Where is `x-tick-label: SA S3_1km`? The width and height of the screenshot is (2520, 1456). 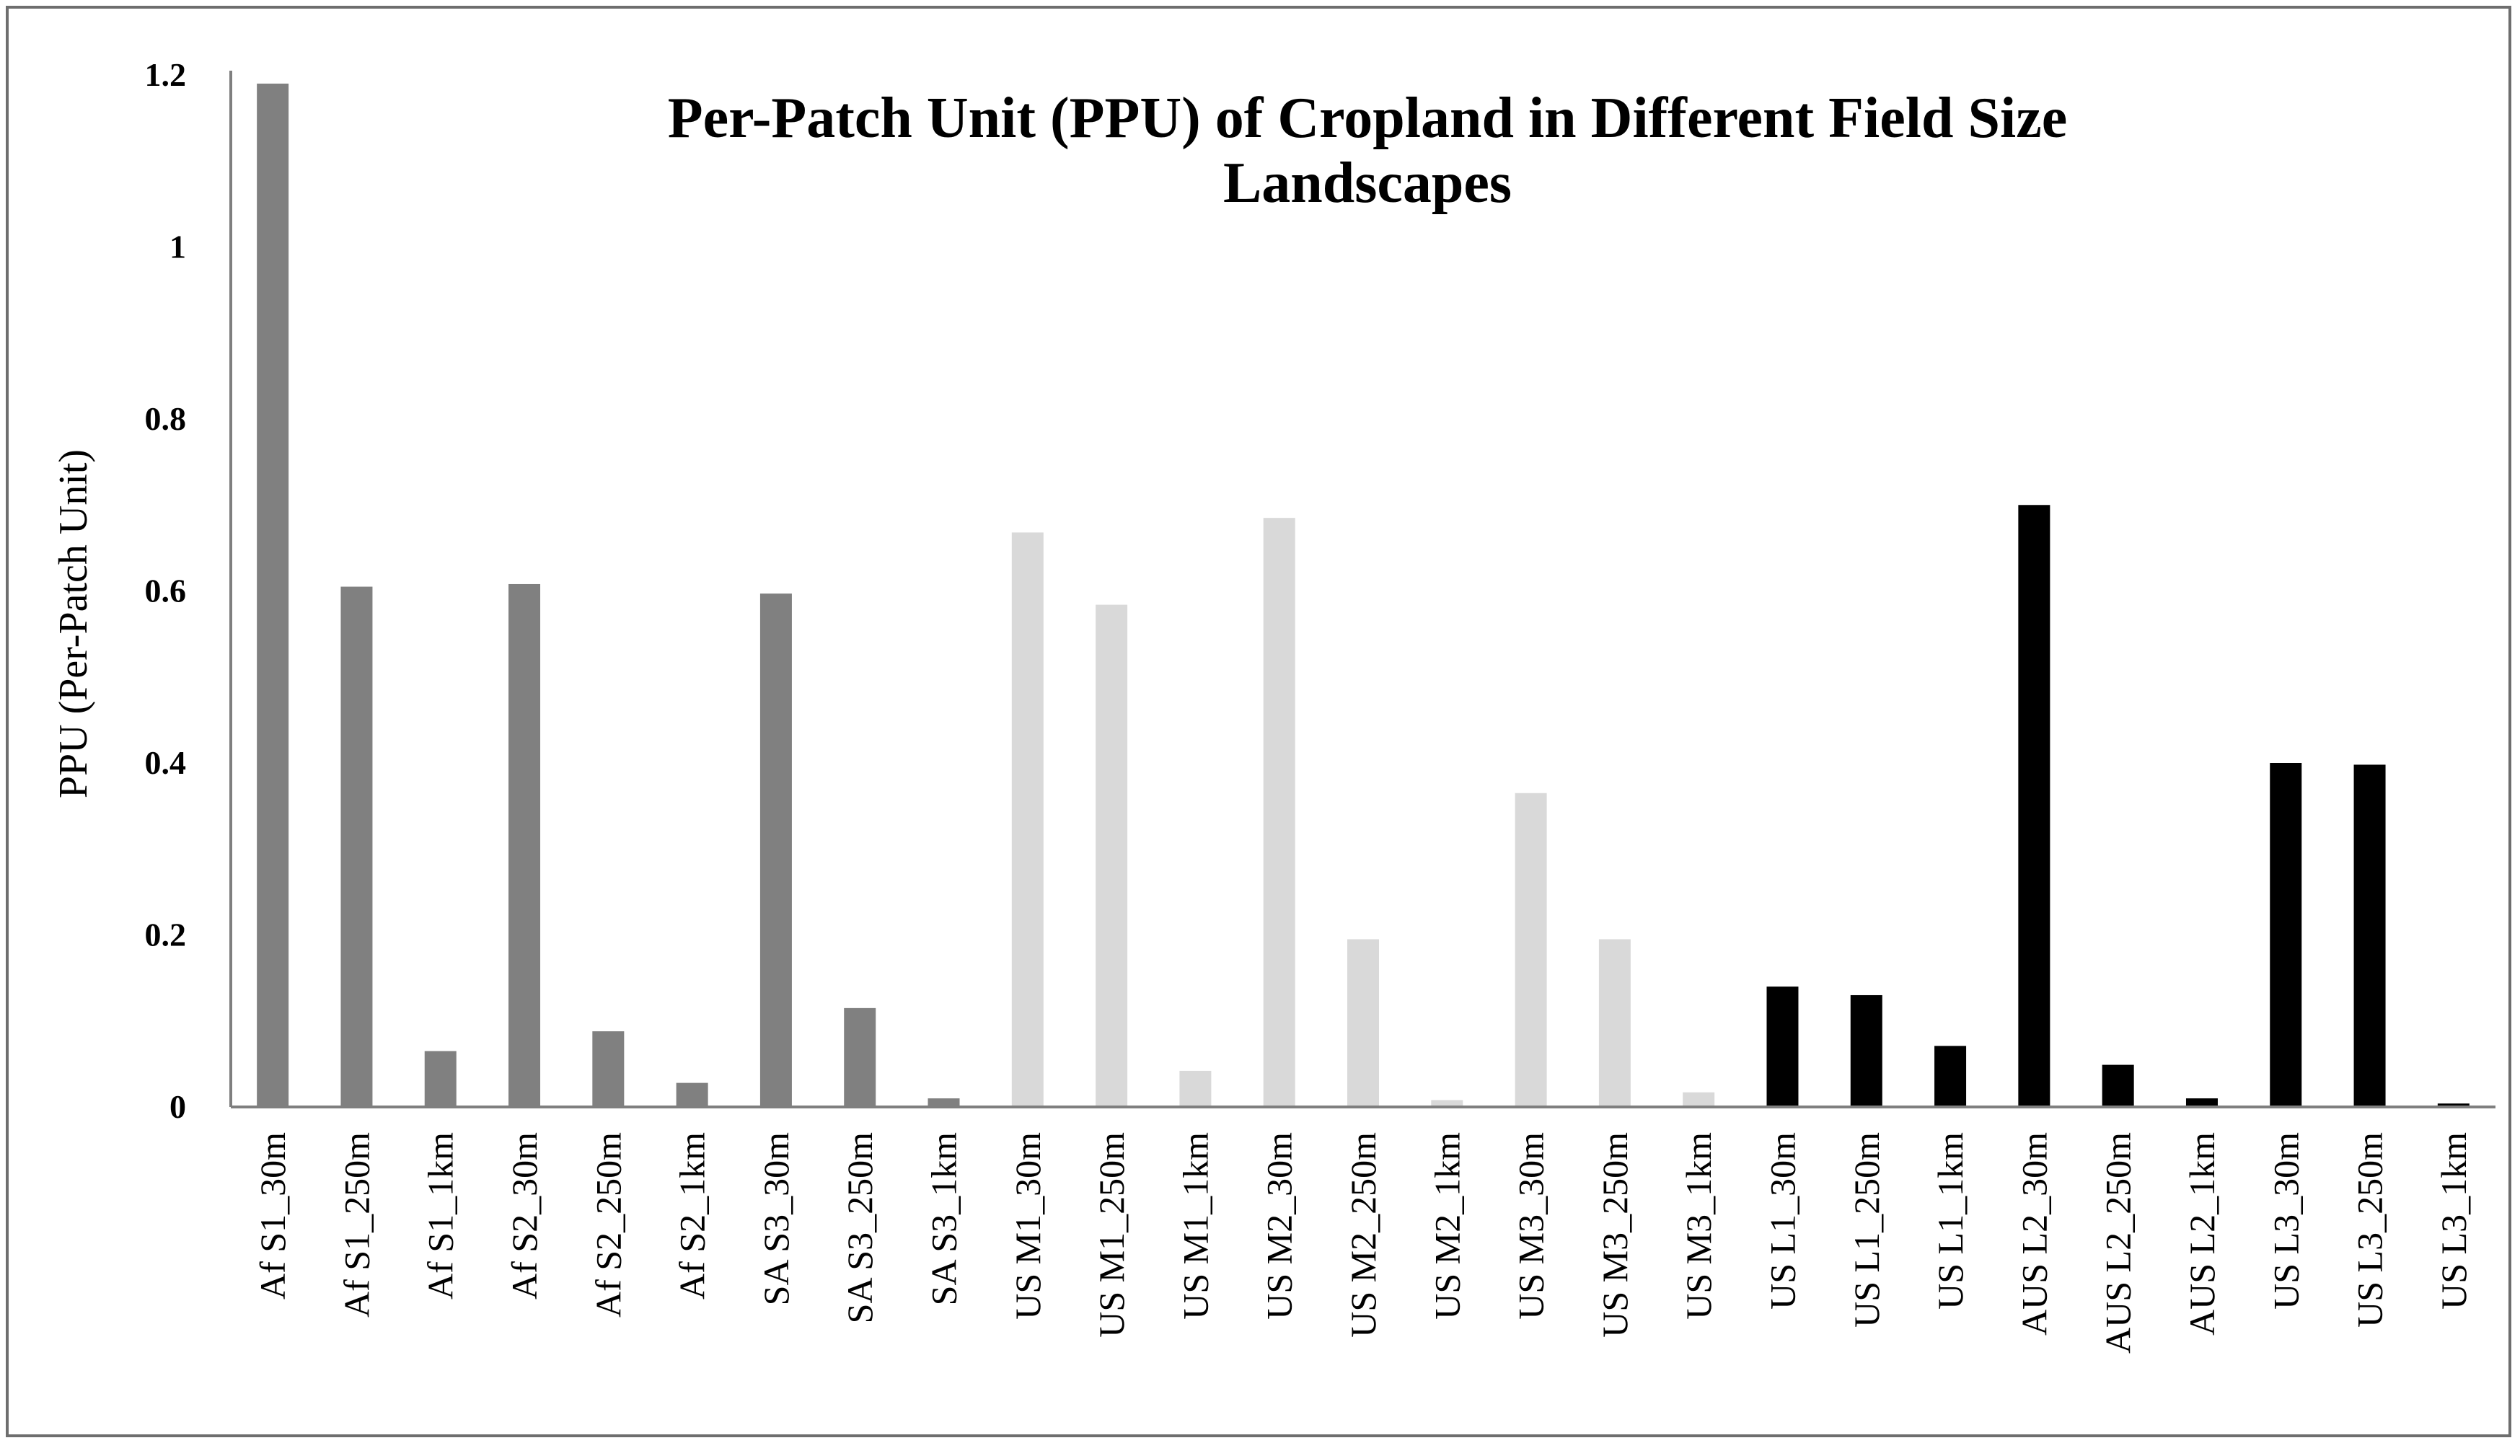
x-tick-label: SA S3_1km is located at coordinates (944, 1218).